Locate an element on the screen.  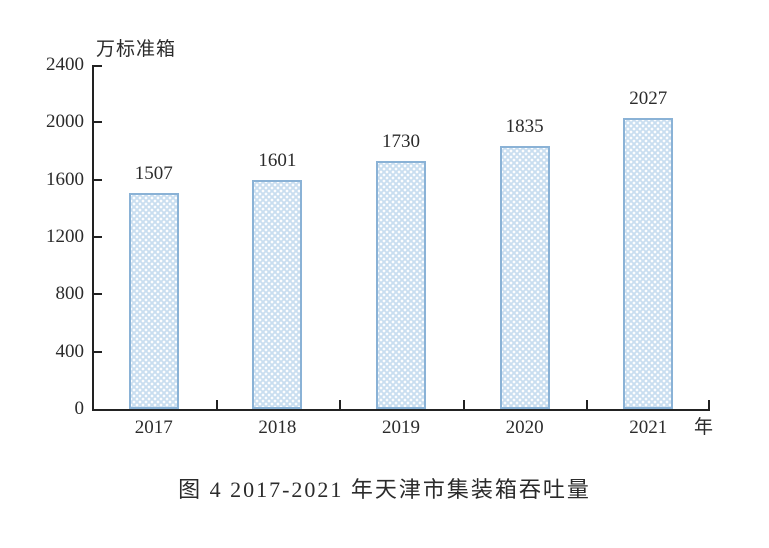
bar-2017 is located at coordinates (153, 301).